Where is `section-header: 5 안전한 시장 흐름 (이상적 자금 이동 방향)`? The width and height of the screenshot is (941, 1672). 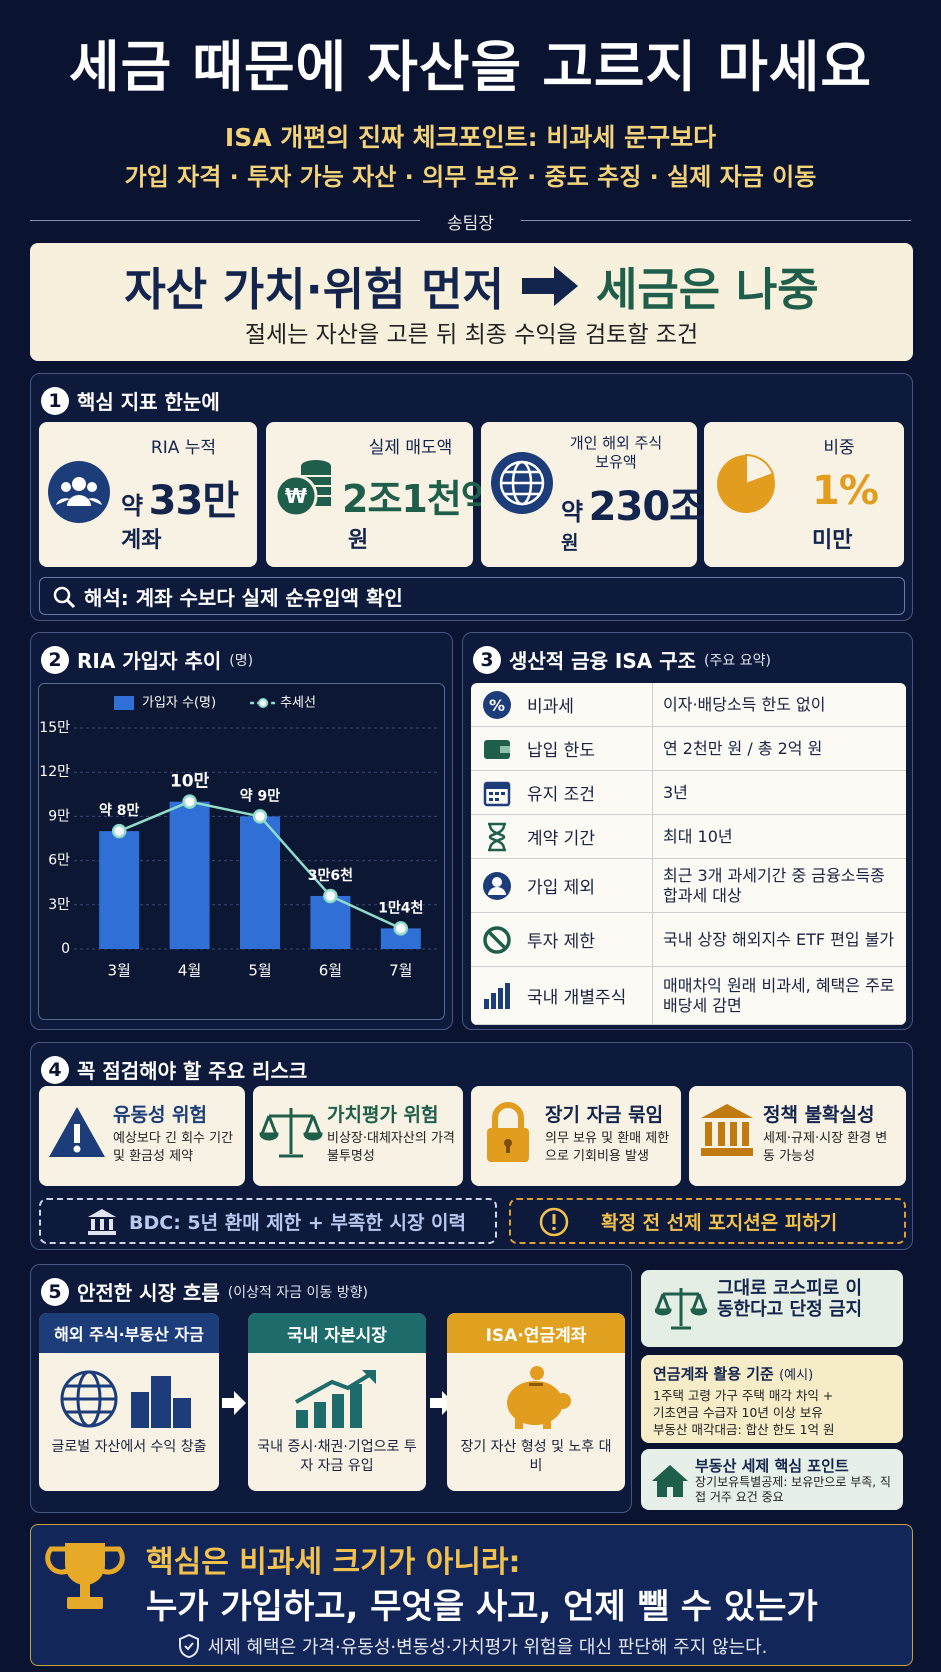
section-header: 5 안전한 시장 흐름 (이상적 자금 이동 방향) is located at coordinates (204, 1291).